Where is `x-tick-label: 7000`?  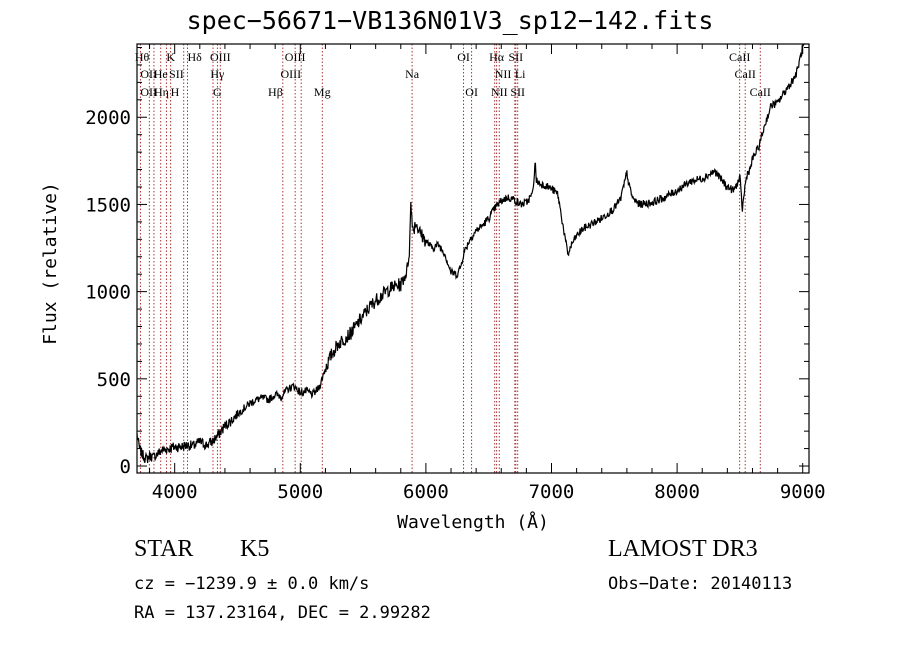
x-tick-label: 7000 is located at coordinates (552, 492).